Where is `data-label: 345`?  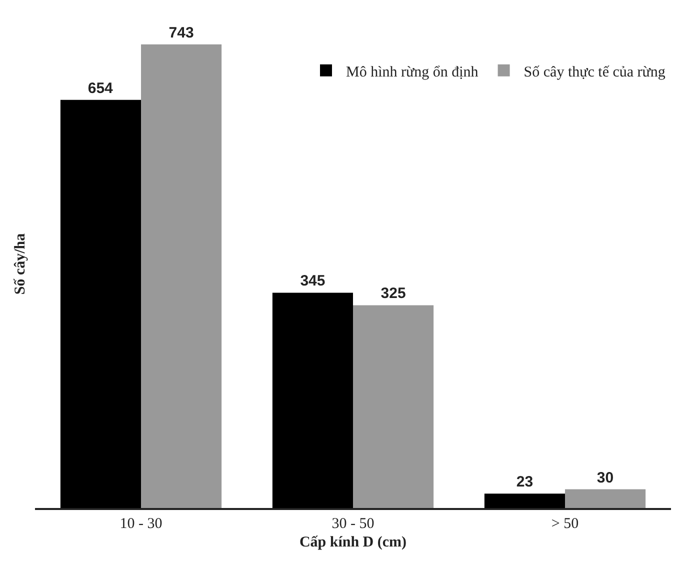 data-label: 345 is located at coordinates (313, 281).